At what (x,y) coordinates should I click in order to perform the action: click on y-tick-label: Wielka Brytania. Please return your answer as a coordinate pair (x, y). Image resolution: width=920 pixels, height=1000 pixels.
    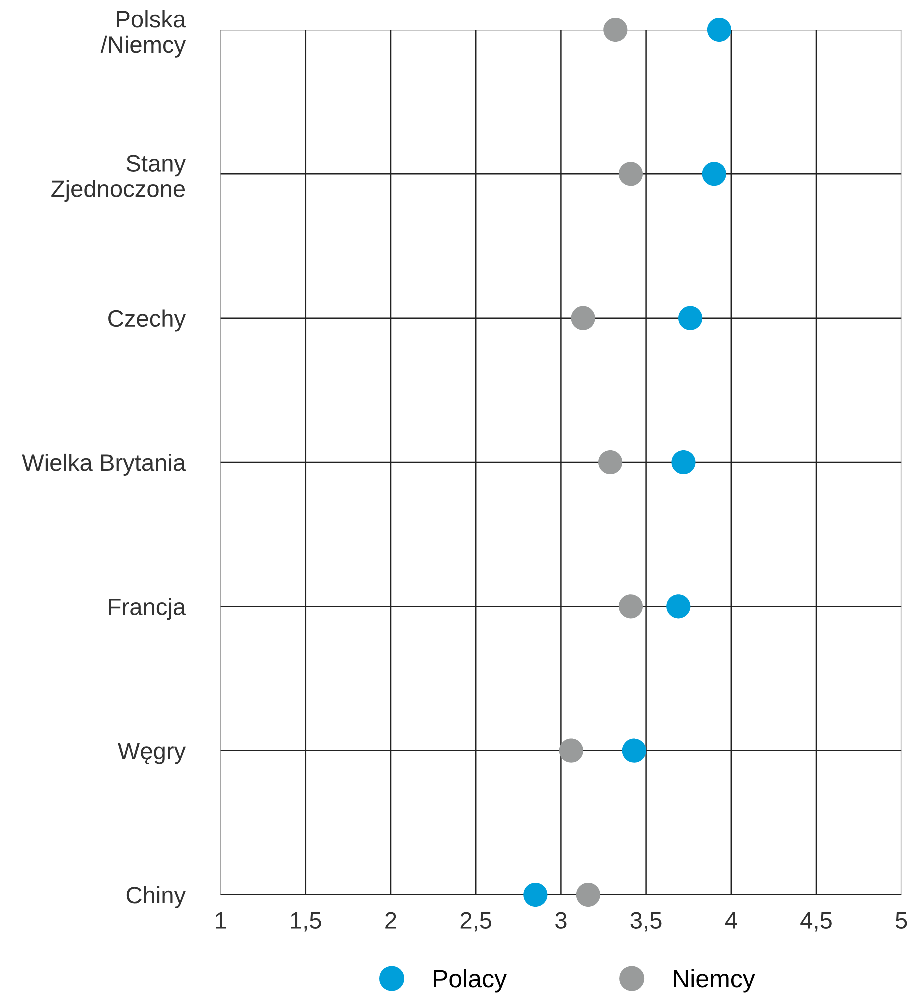
    Looking at the image, I should click on (104, 465).